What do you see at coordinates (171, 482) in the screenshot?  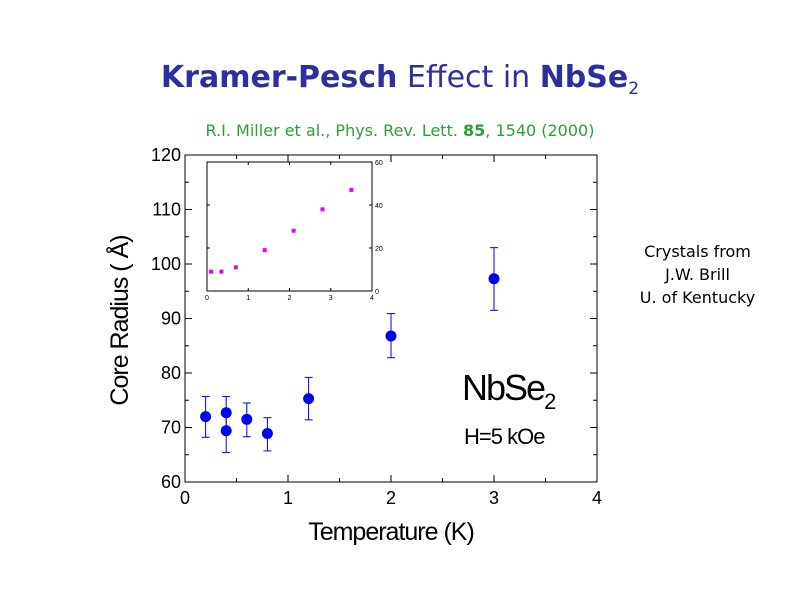 I see `y-tick-label: 60` at bounding box center [171, 482].